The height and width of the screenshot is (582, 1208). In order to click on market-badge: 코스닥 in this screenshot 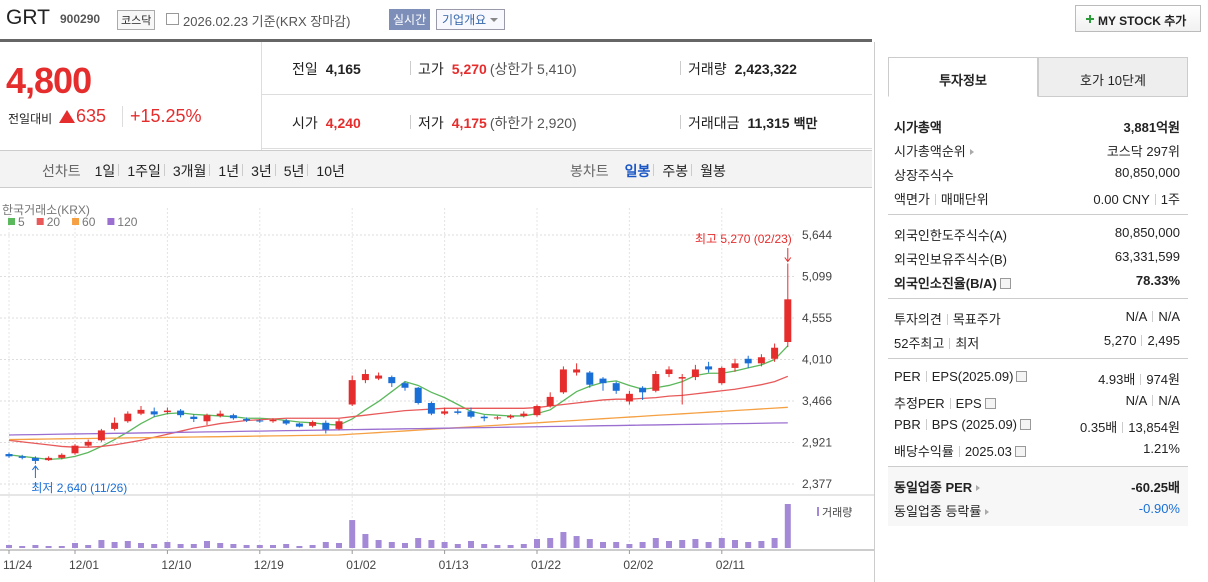, I will do `click(136, 20)`.